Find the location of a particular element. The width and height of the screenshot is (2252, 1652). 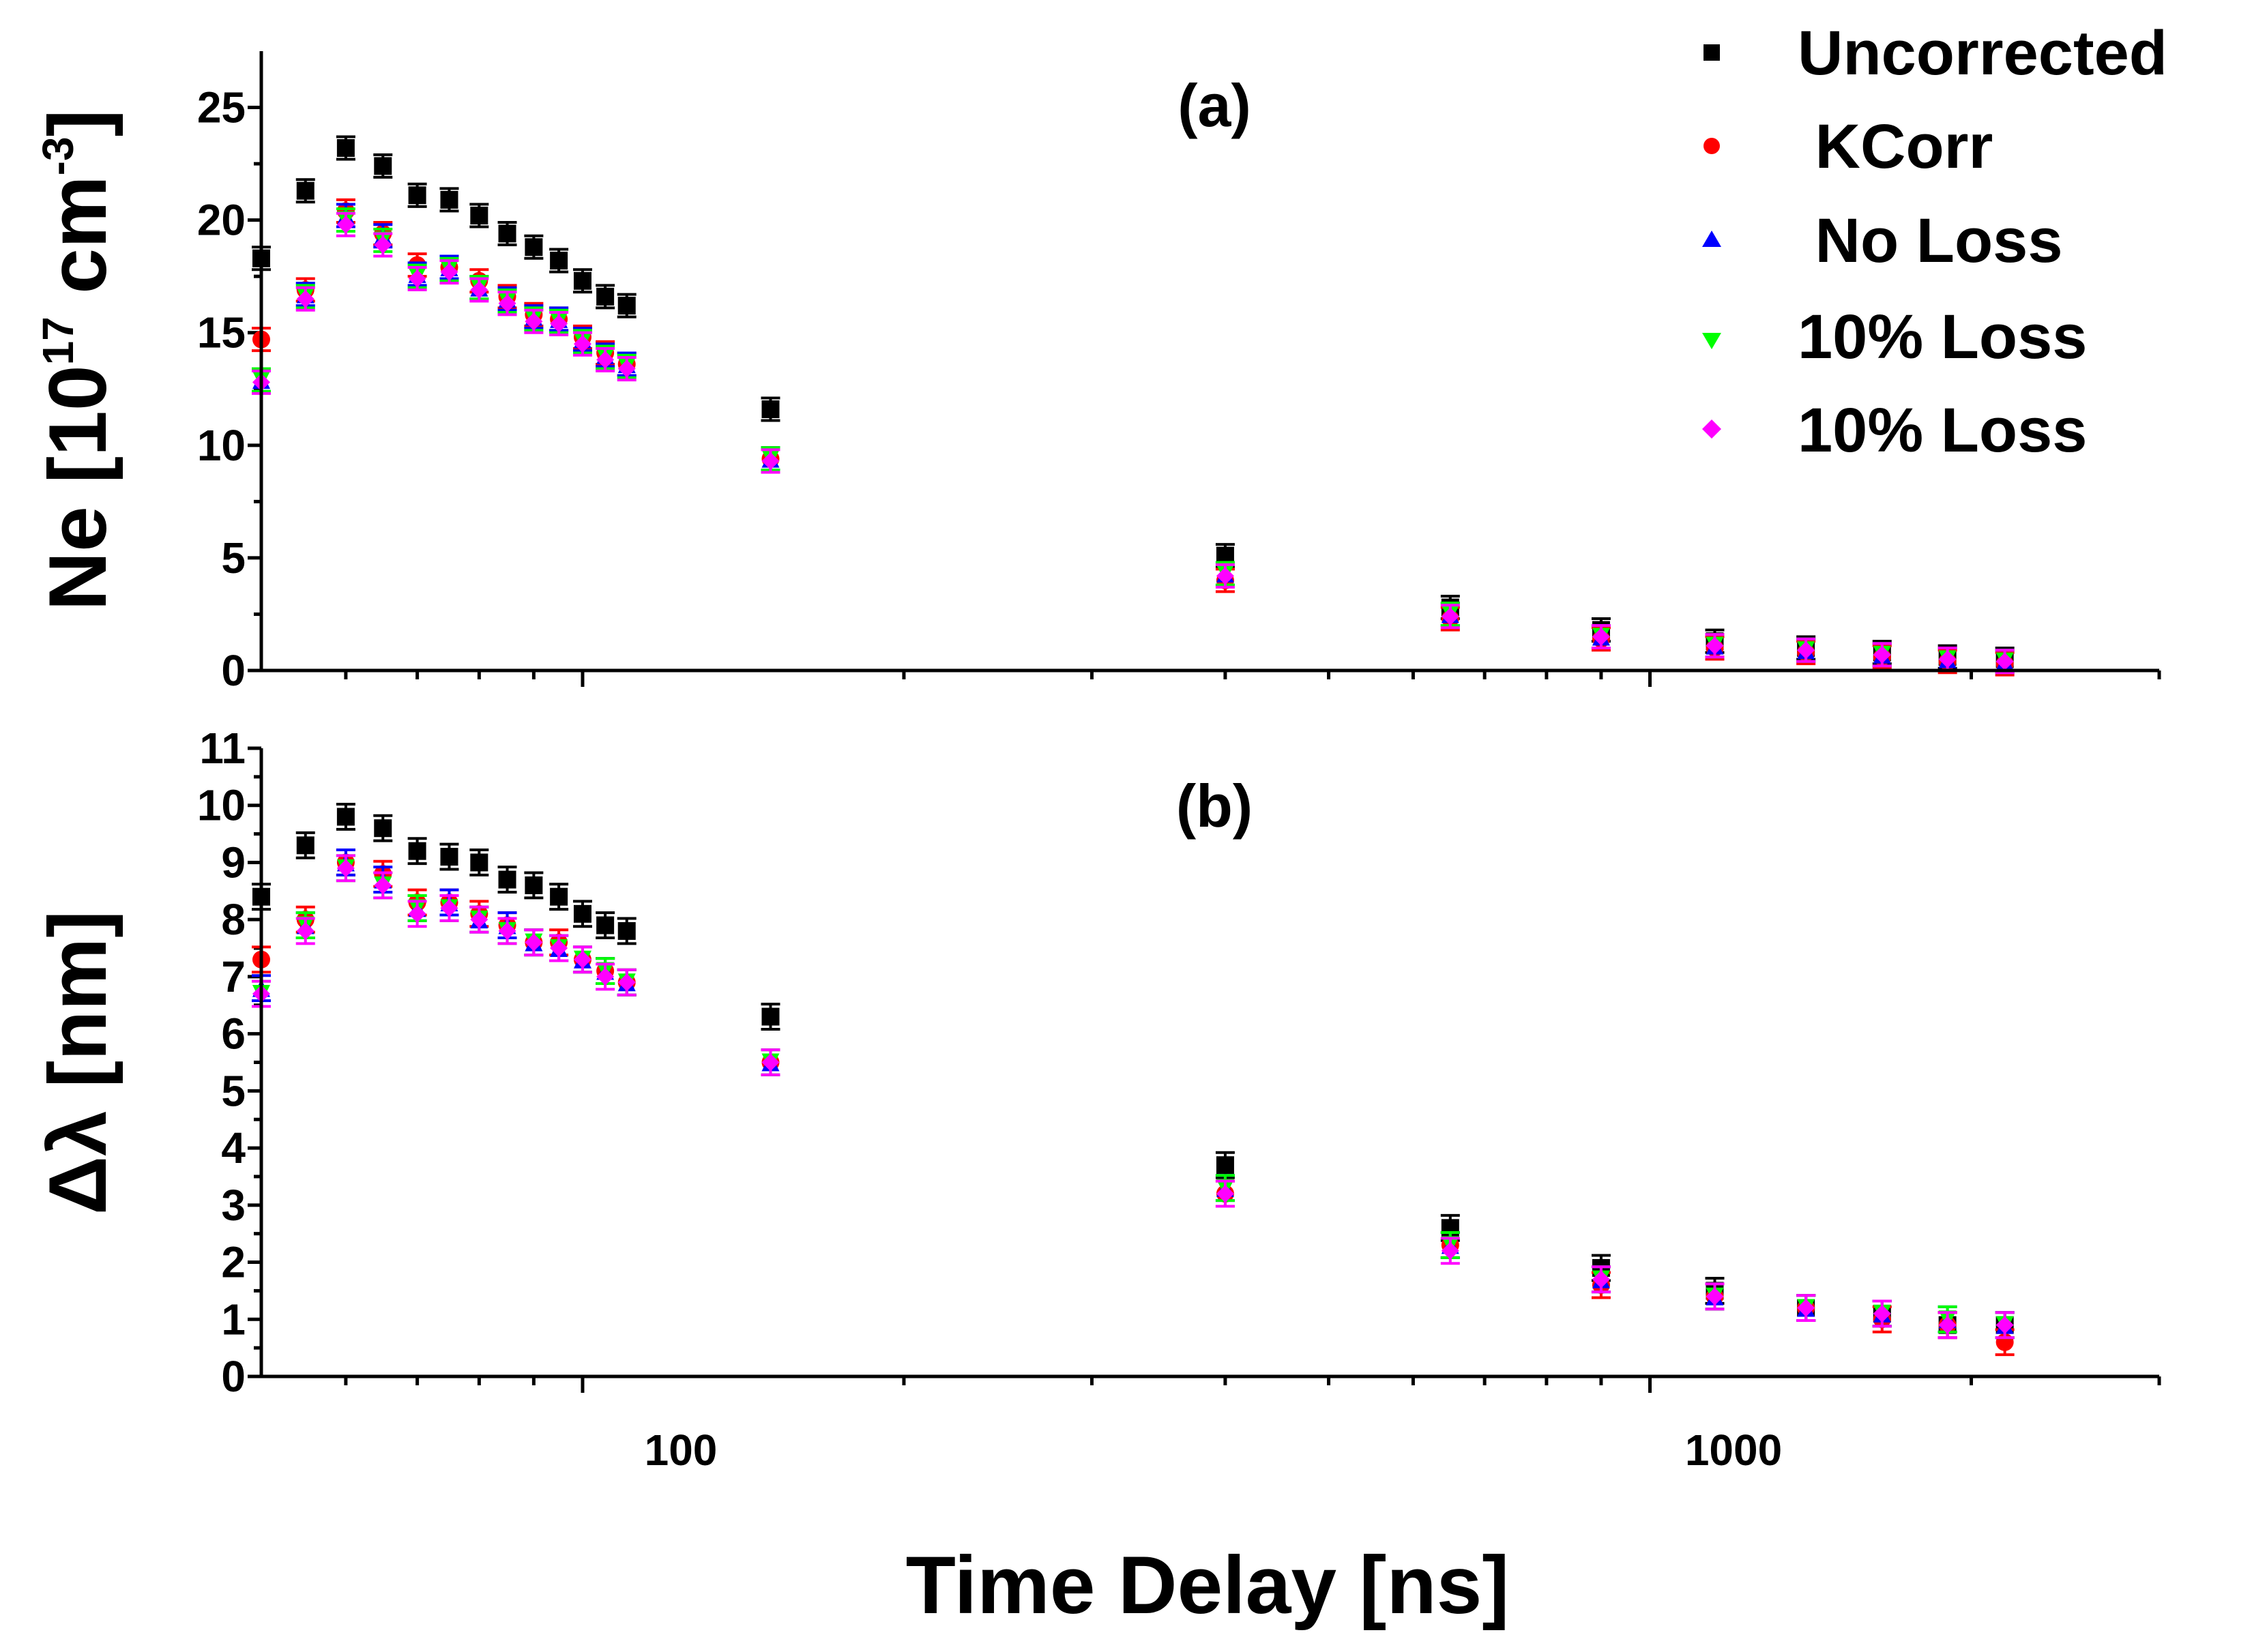

legend-entry-kcorr: KCorr is located at coordinates (1848, 146).